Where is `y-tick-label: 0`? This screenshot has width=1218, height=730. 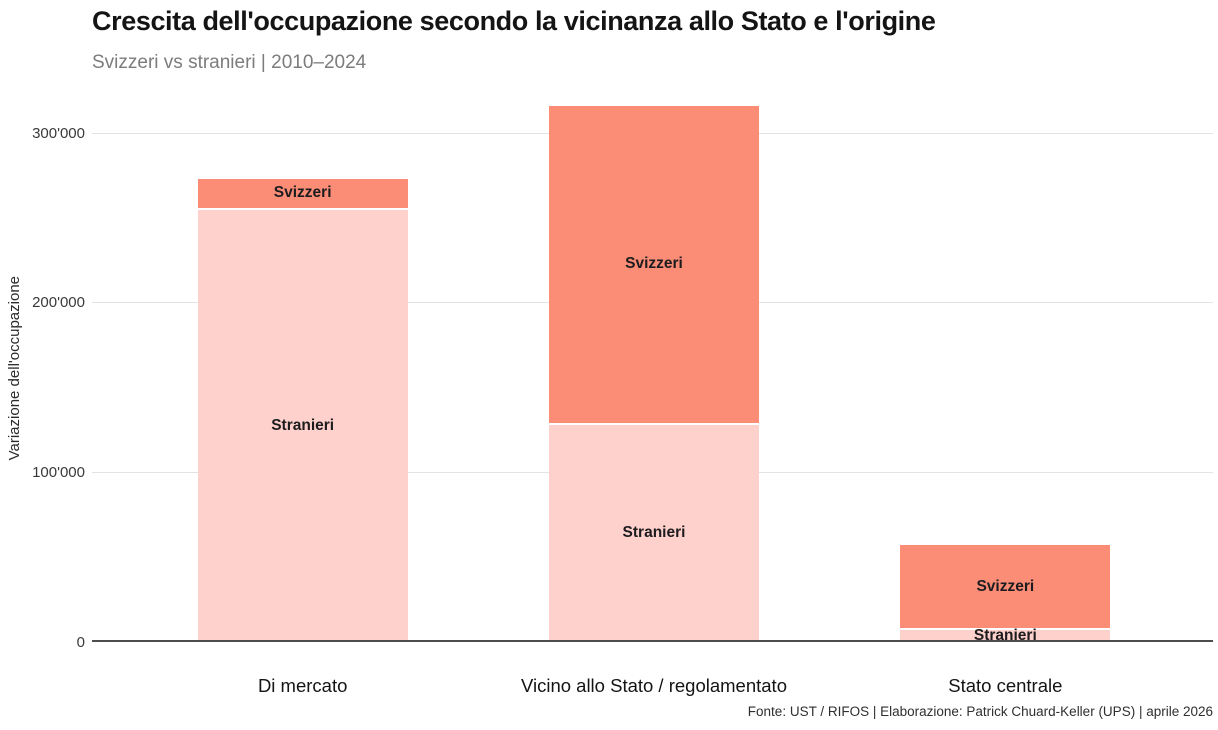 y-tick-label: 0 is located at coordinates (80, 642).